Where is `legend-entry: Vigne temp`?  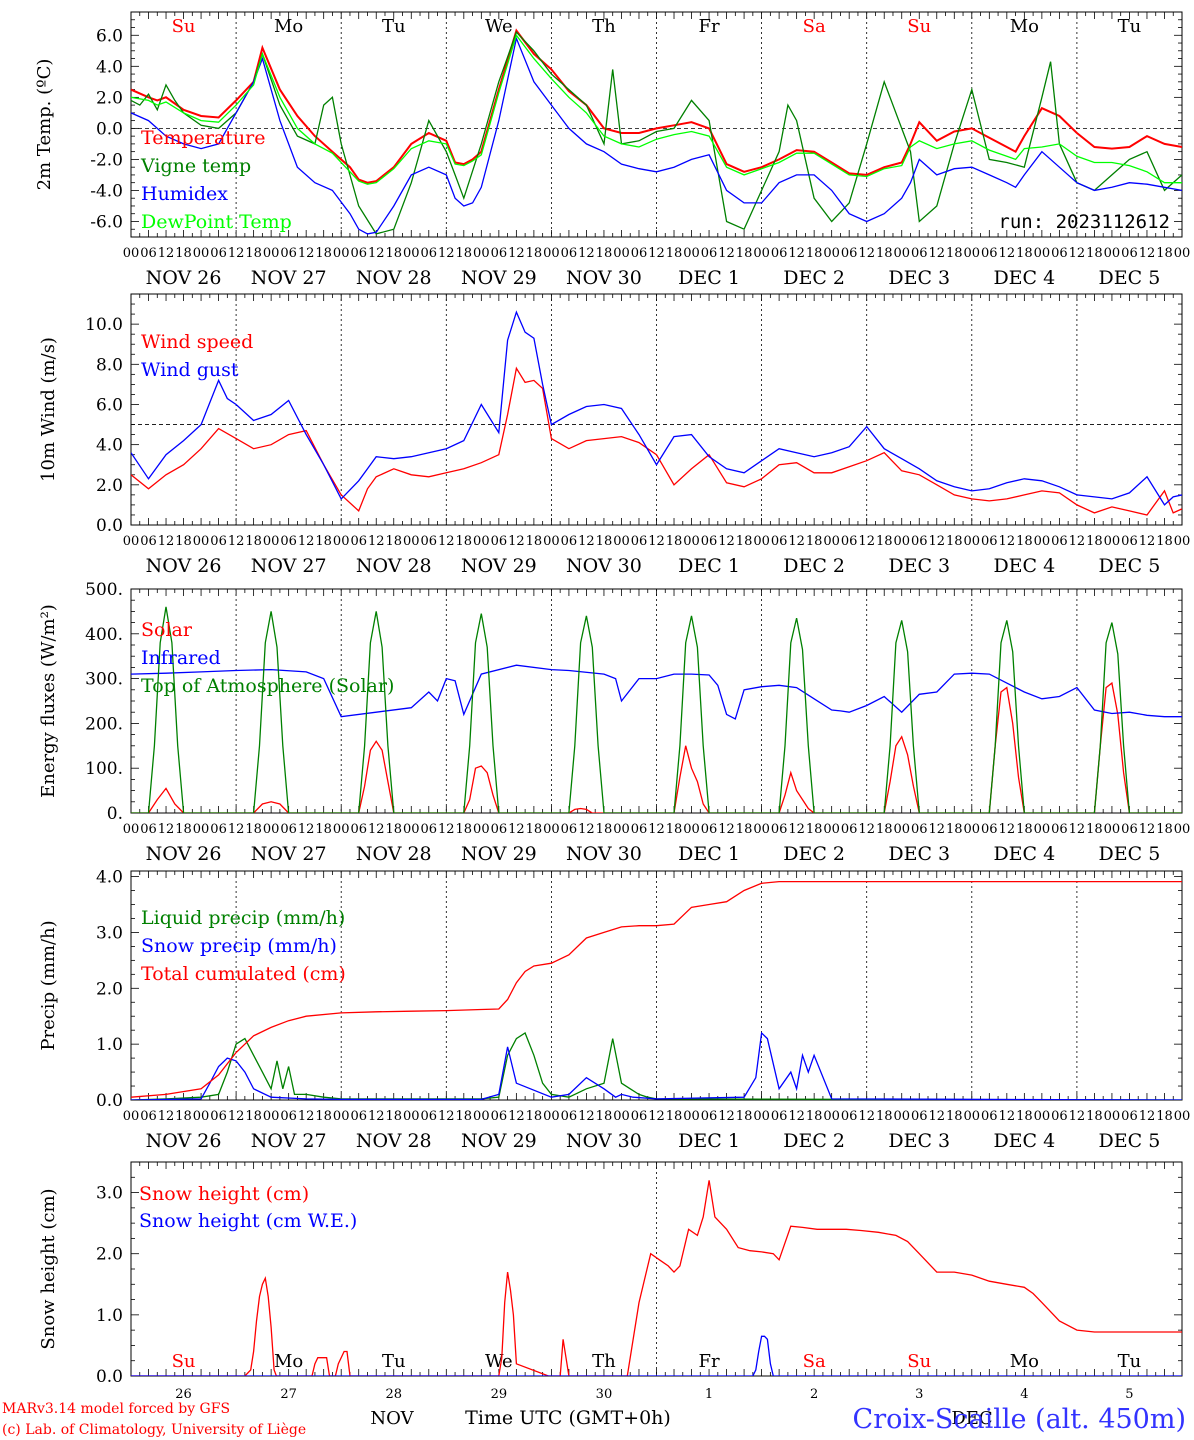 legend-entry: Vigne temp is located at coordinates (195, 166).